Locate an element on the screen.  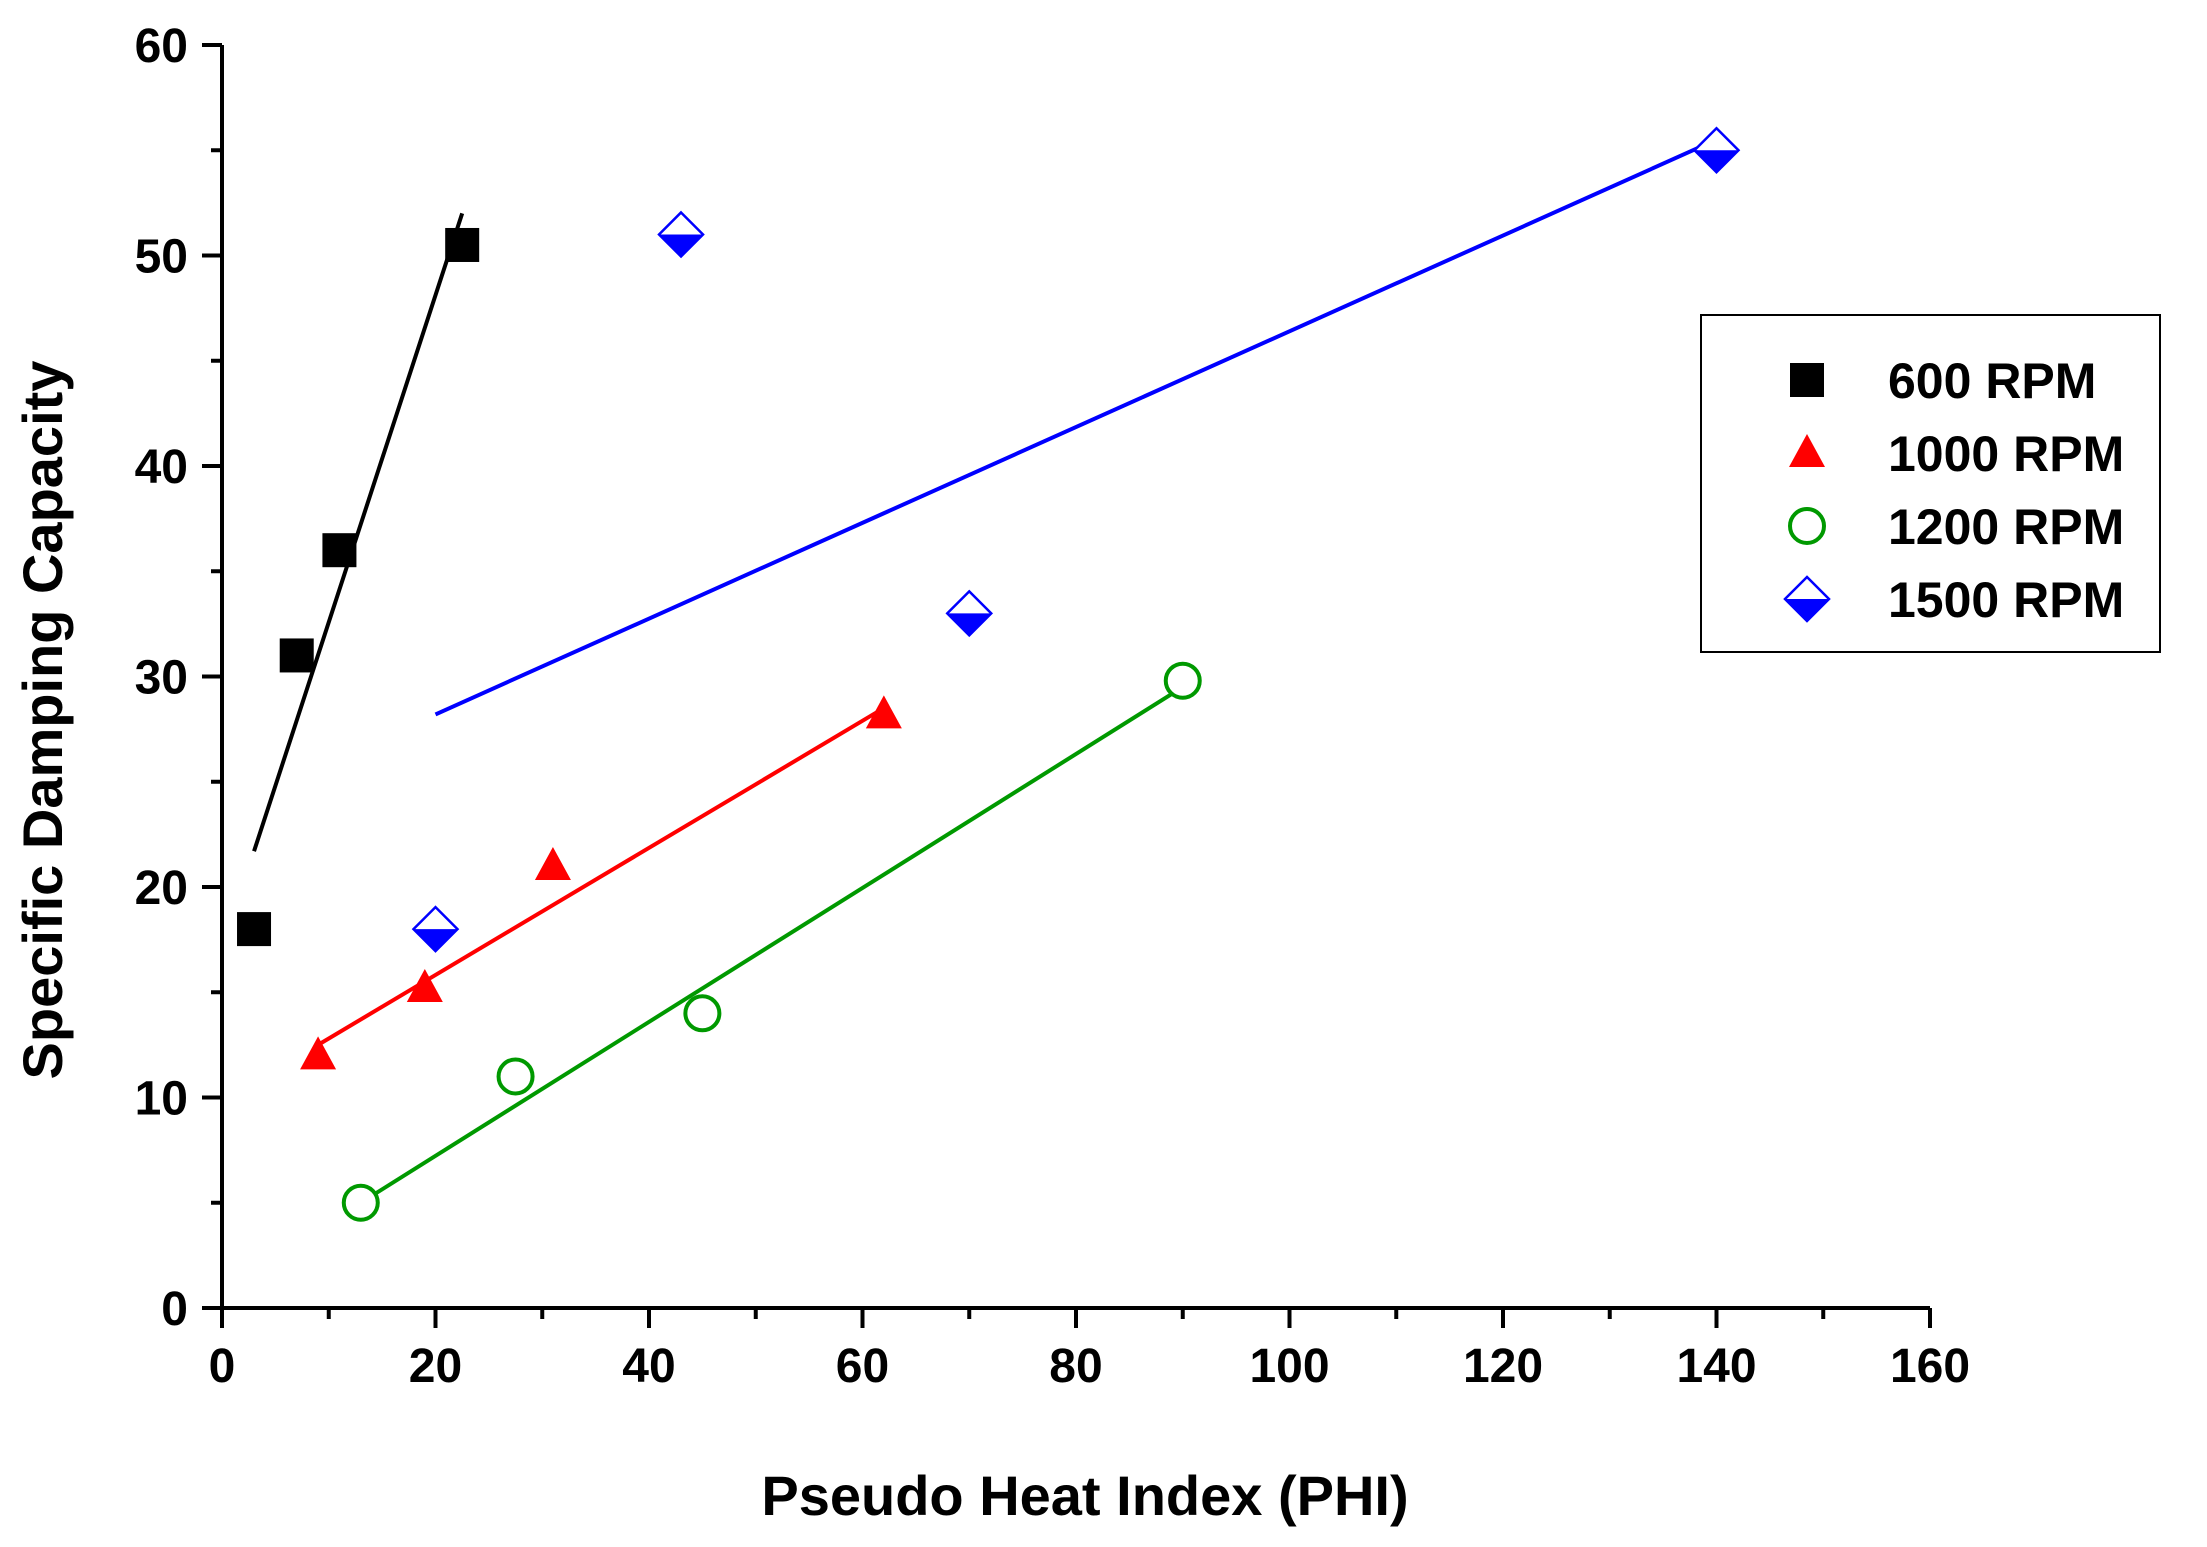
legend-label-1000-rpm: 1000 RPM is located at coordinates (2006, 454).